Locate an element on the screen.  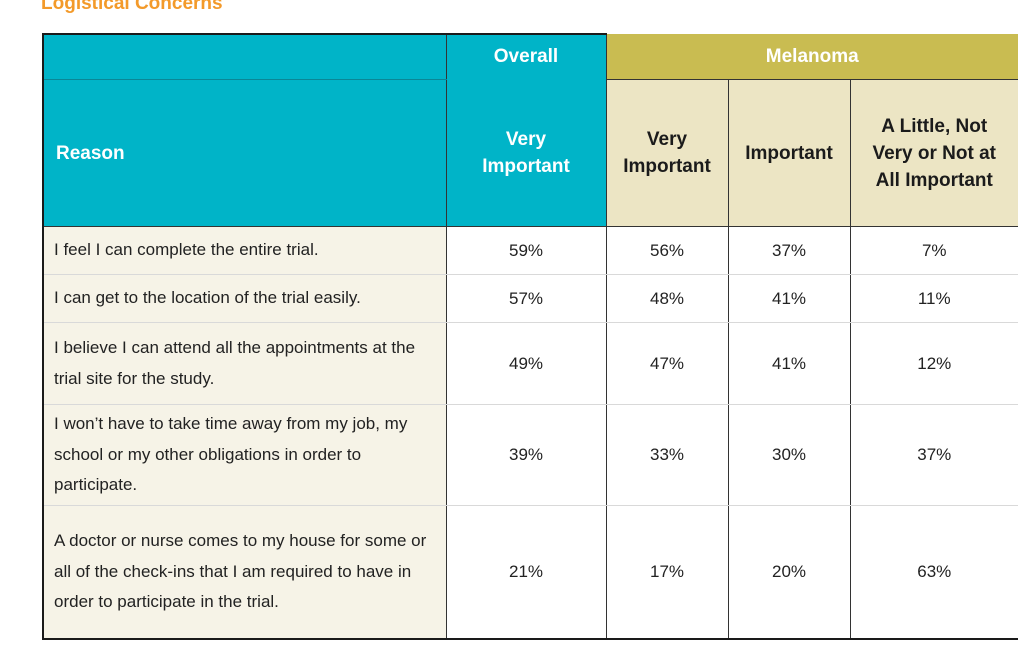
little-cell: 12% is located at coordinates (933, 363).